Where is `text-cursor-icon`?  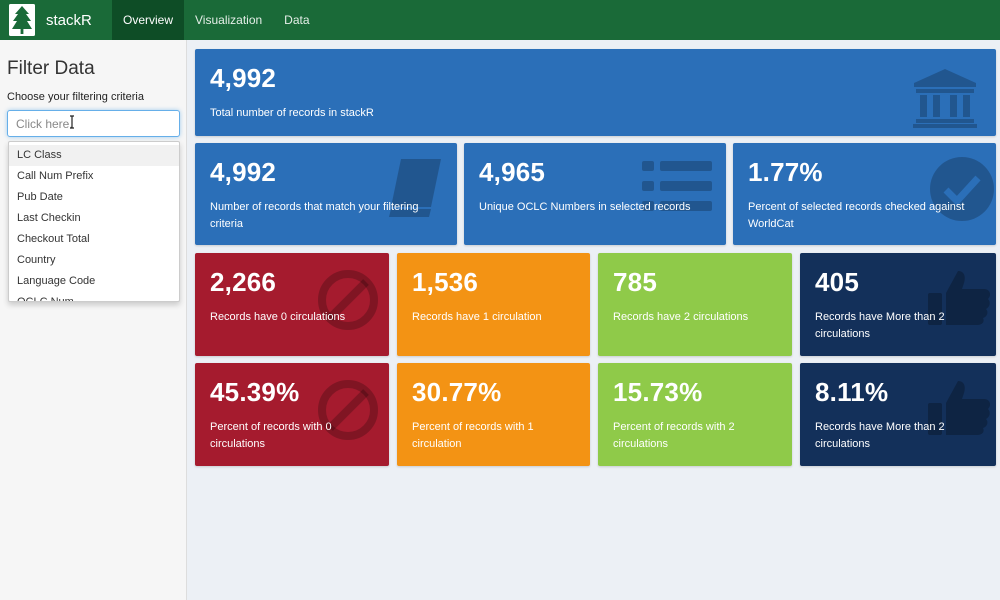
text-cursor-icon is located at coordinates (72, 122).